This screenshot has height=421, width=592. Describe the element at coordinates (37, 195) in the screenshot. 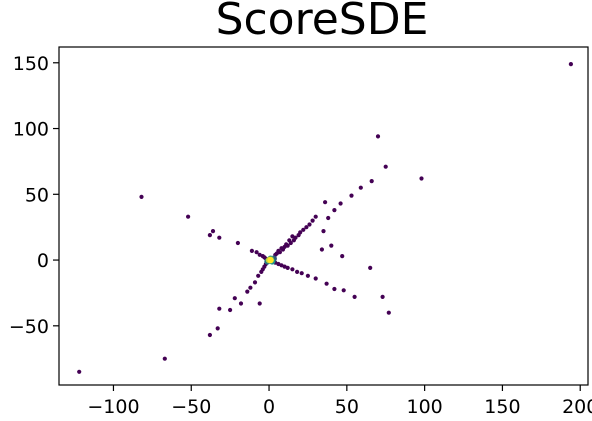

I see `y-tick-label: 50` at that location.